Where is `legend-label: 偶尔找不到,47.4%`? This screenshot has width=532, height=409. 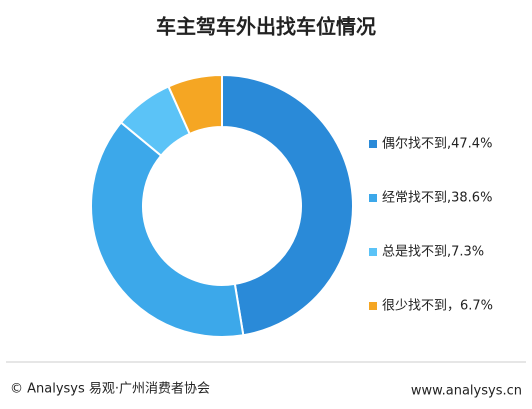 legend-label: 偶尔找不到,47.4% is located at coordinates (437, 144).